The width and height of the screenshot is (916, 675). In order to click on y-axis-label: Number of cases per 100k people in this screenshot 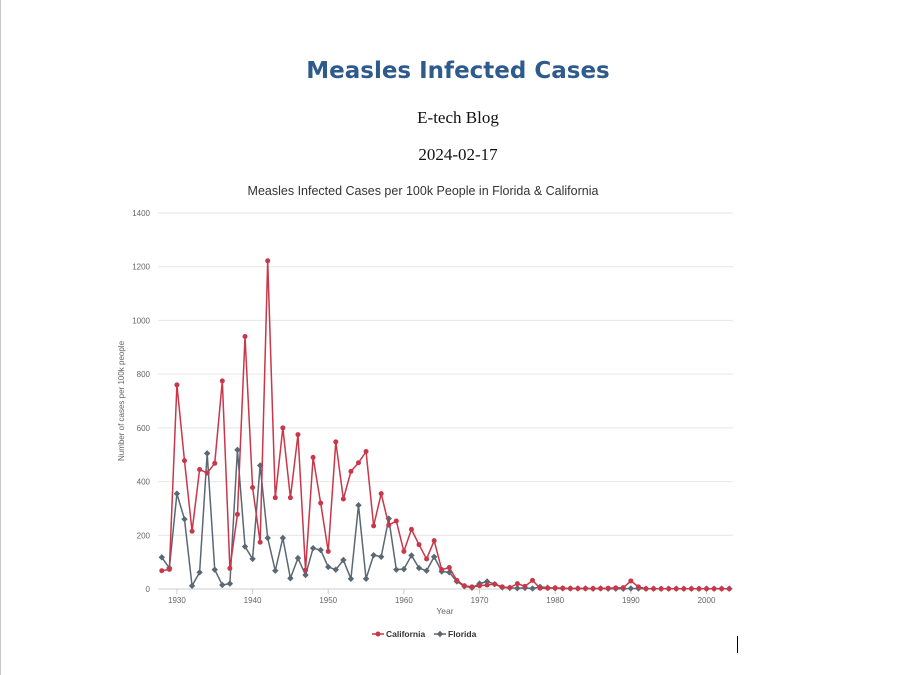, I will do `click(121, 400)`.